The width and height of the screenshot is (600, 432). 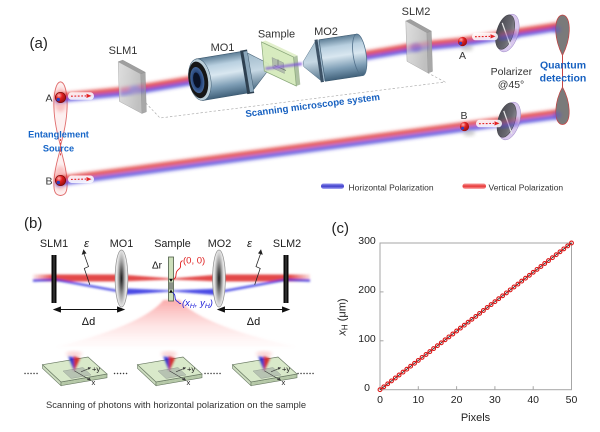 What do you see at coordinates (367, 290) in the screenshot?
I see `svg-text: 200` at bounding box center [367, 290].